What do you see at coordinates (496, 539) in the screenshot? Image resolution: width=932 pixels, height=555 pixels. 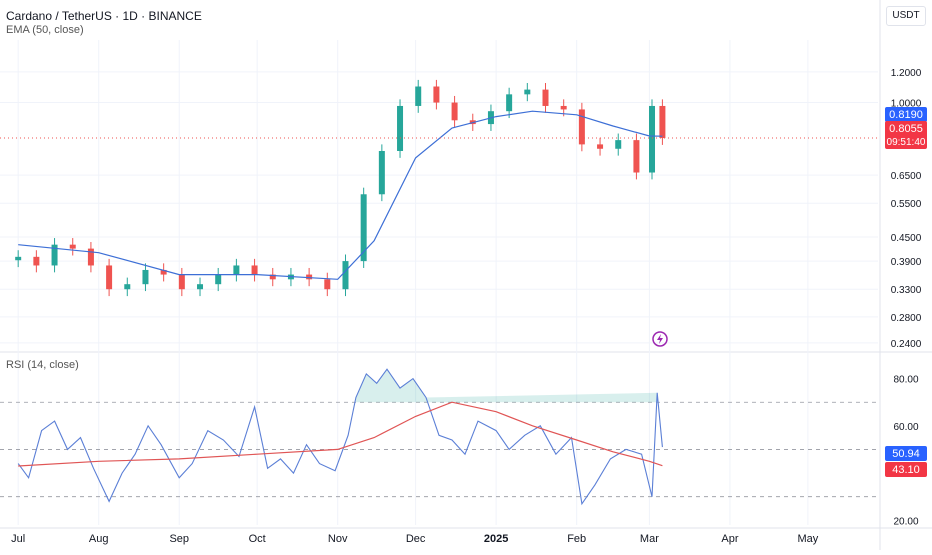 I see `time-tick-label: 2025` at bounding box center [496, 539].